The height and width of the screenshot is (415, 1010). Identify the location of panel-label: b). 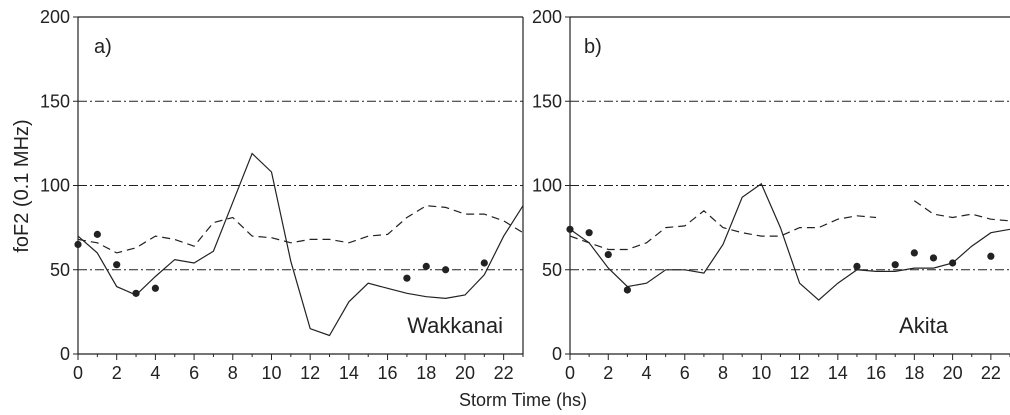
(593, 47).